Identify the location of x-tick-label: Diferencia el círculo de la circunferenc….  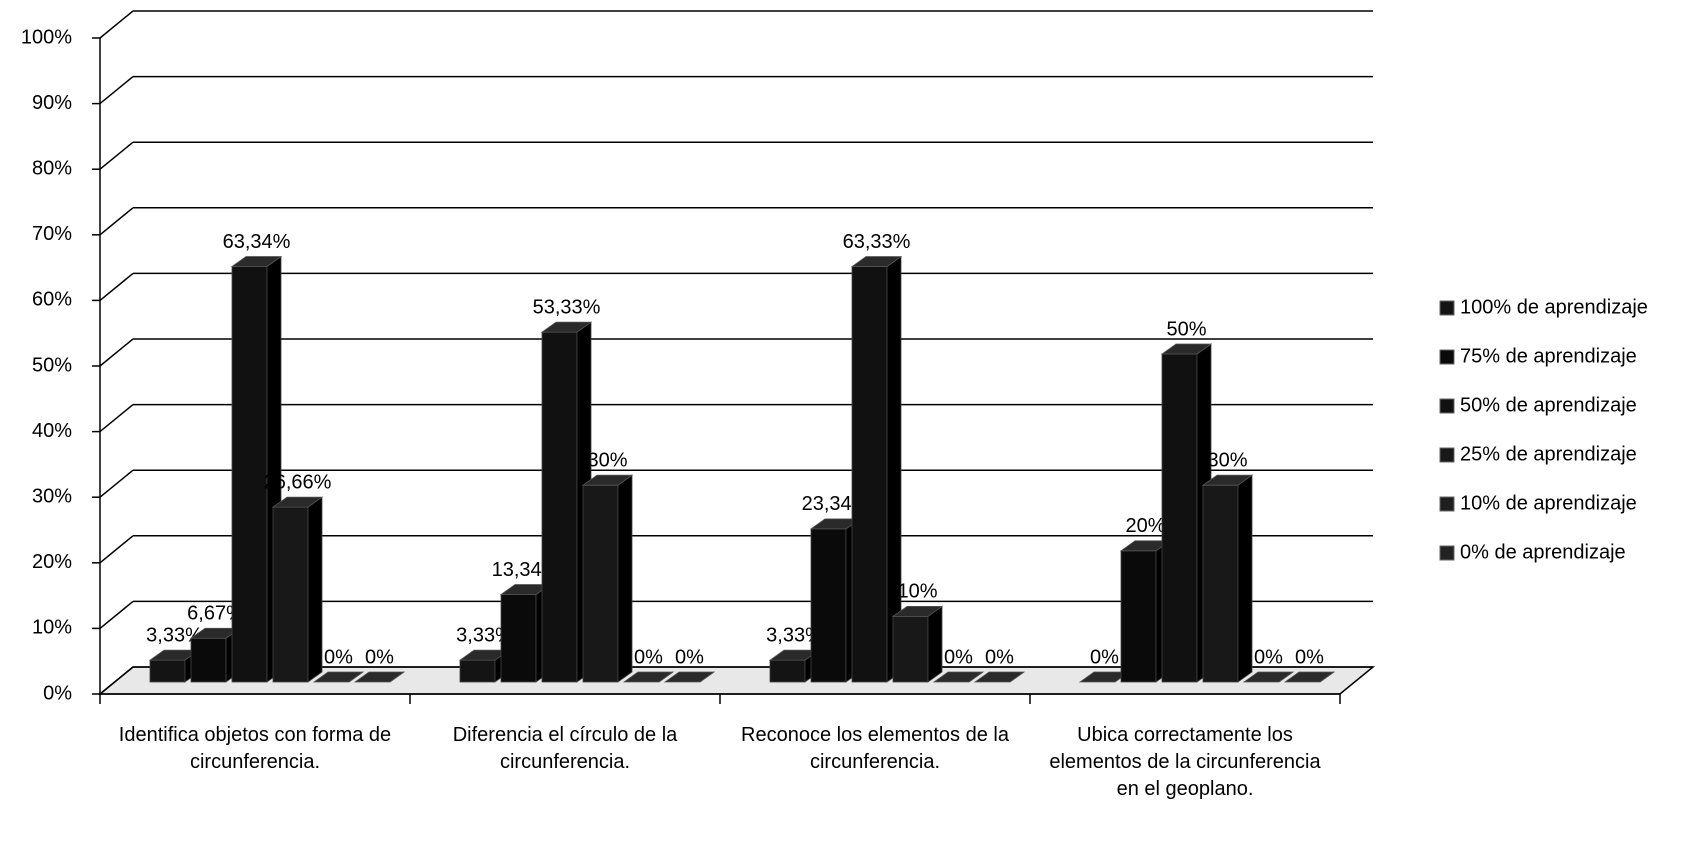
(565, 748).